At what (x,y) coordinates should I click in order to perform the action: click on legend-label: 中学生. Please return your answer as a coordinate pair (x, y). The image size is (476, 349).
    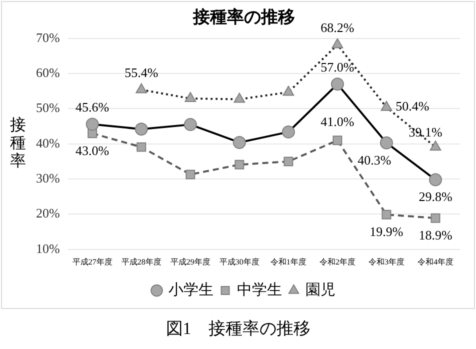
    Looking at the image, I should click on (259, 289).